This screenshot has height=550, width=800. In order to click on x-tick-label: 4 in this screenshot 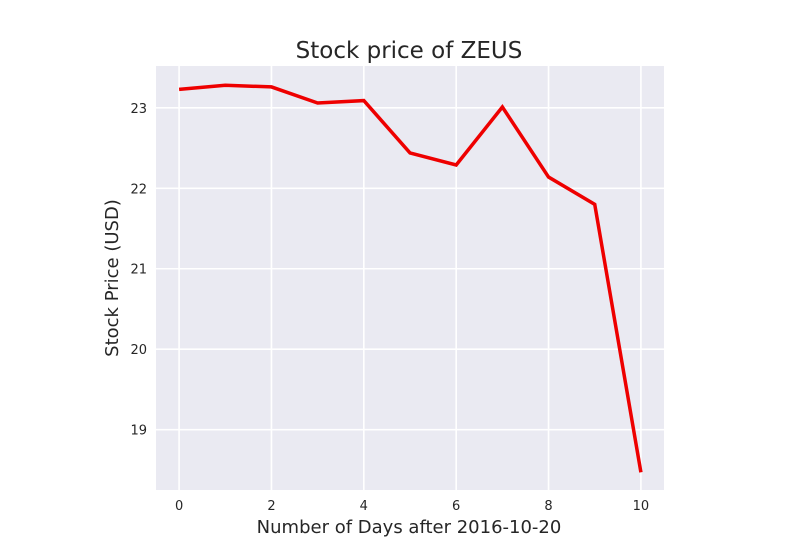, I will do `click(364, 506)`.